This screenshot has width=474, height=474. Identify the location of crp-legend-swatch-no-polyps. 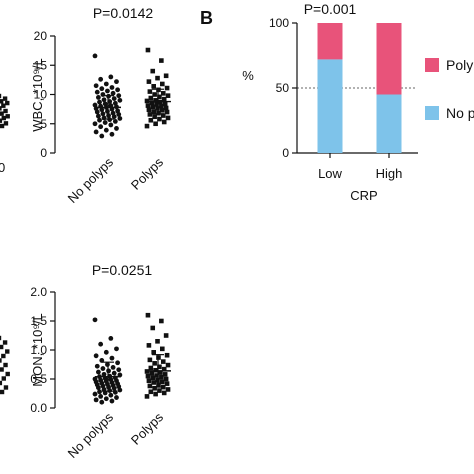
(432, 113).